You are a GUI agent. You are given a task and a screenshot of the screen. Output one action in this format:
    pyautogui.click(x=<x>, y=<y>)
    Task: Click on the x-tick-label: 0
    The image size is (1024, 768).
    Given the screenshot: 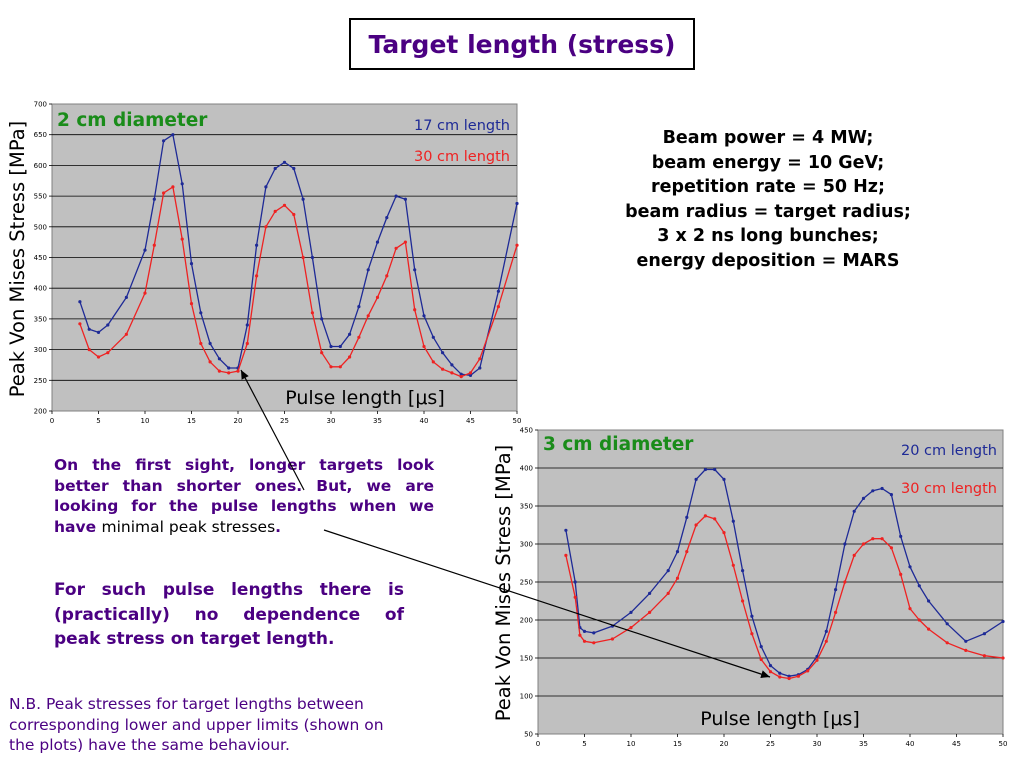 What is the action you would take?
    pyautogui.click(x=538, y=744)
    